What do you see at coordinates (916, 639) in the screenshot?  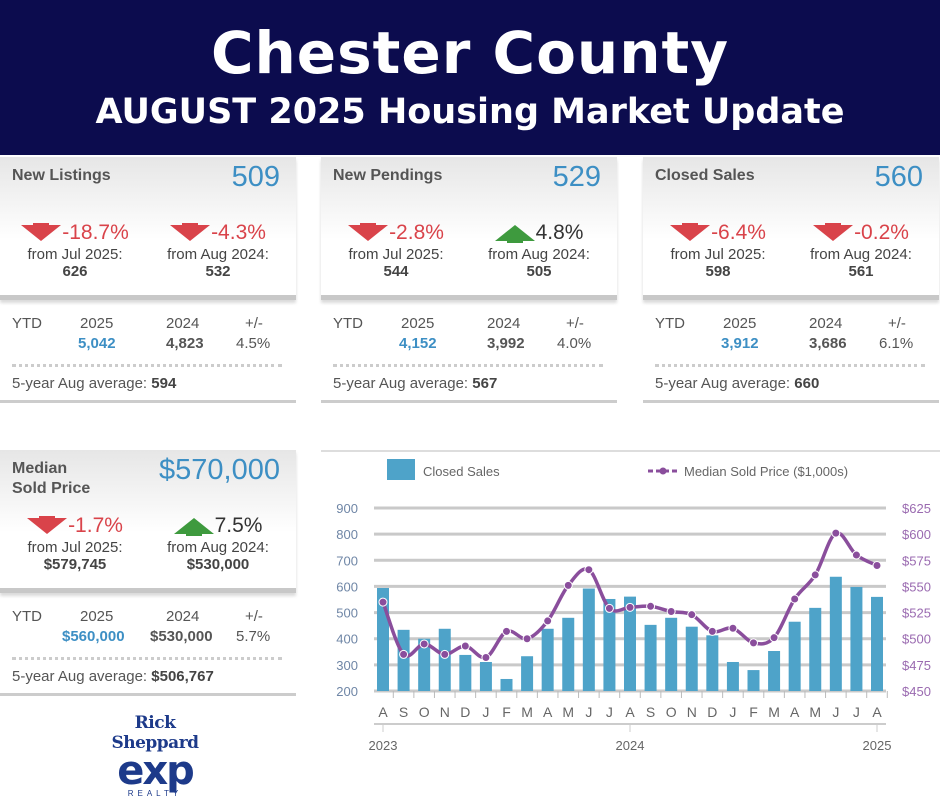 I see `y-tick-right: $500` at bounding box center [916, 639].